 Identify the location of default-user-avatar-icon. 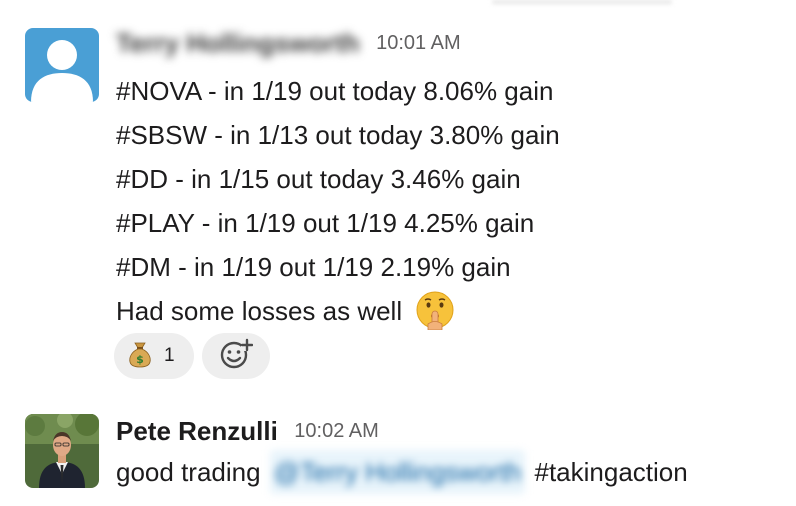
(62, 65).